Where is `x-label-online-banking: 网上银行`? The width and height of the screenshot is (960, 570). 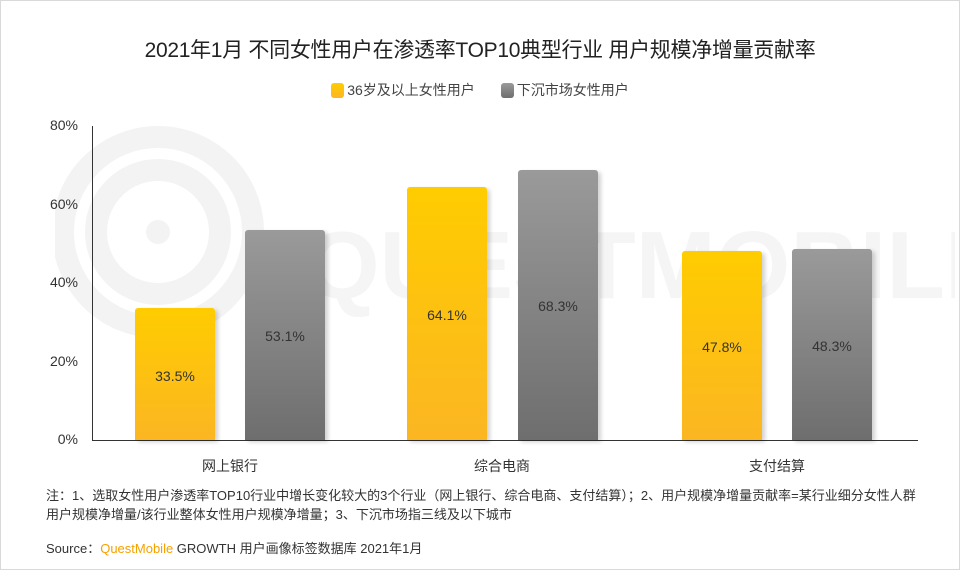
x-label-online-banking: 网上银行 is located at coordinates (230, 466).